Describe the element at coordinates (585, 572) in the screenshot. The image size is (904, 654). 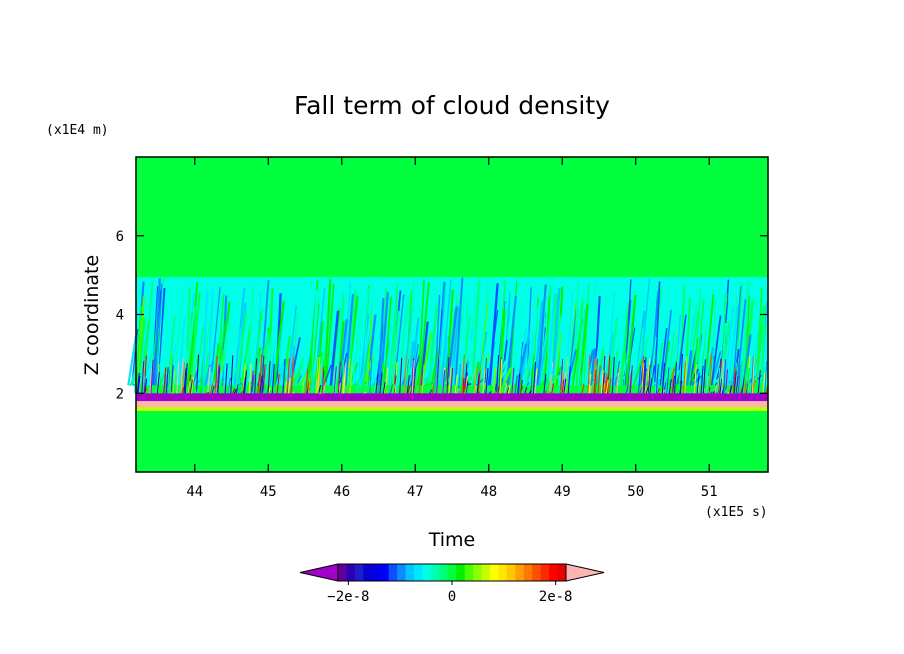
I see `colorbar-over-arrow` at that location.